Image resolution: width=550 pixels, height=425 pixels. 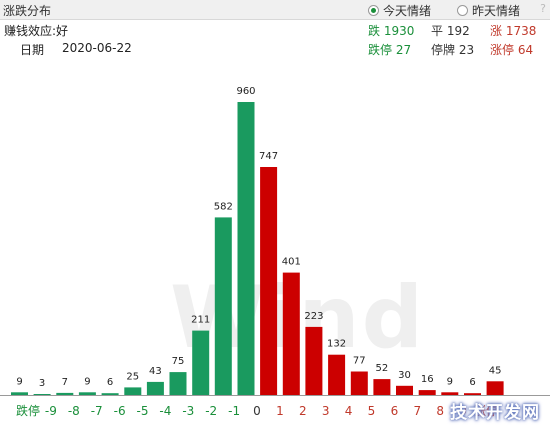 I want to click on radio-today-sentiment: 今天情绪, so click(x=399, y=10).